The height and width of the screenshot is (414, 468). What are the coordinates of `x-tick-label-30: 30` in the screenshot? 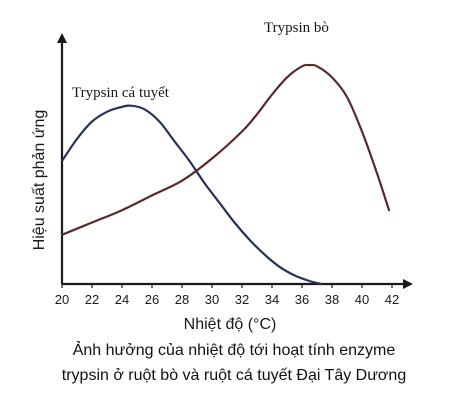 It's located at (212, 299).